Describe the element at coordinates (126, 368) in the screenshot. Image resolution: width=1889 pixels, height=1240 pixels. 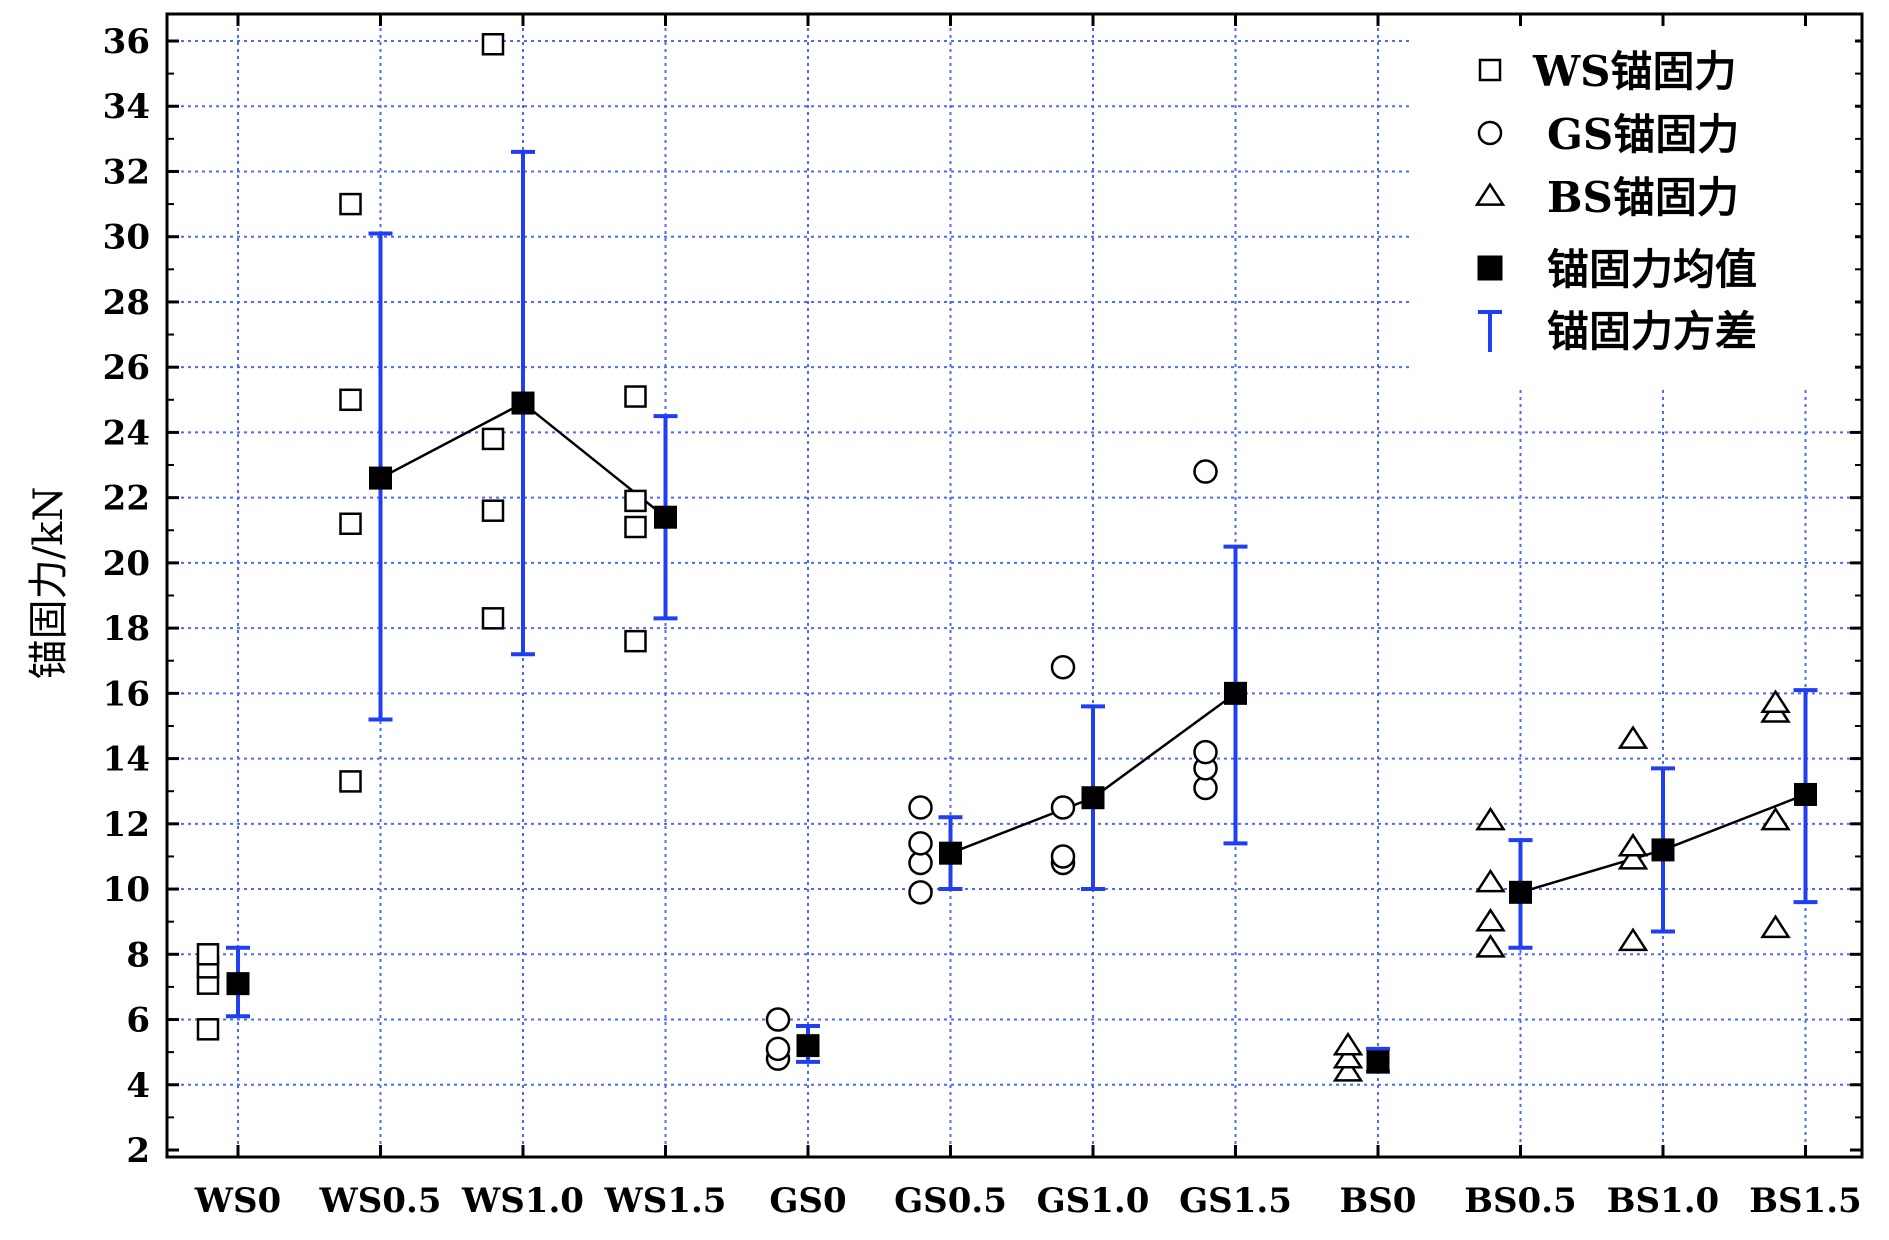
I see `y-tick-label: 26` at that location.